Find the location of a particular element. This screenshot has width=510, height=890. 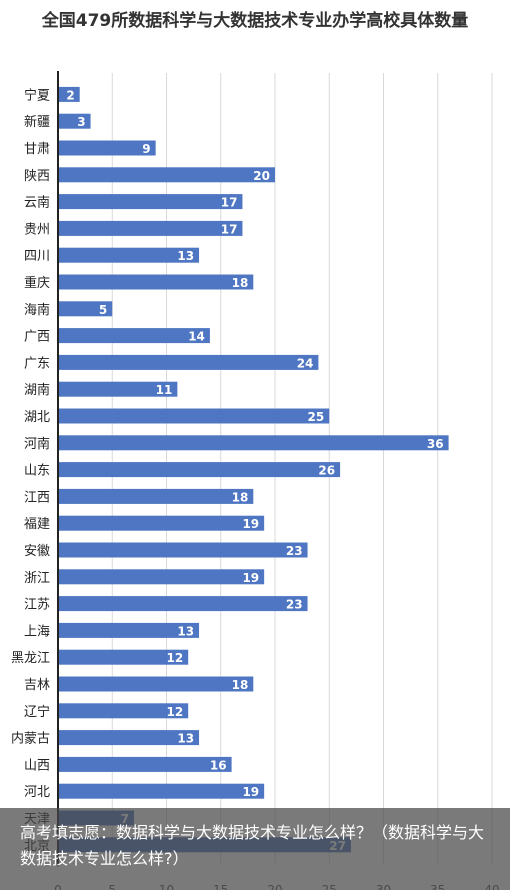

category-label-浙江: 浙江 is located at coordinates (37, 578).